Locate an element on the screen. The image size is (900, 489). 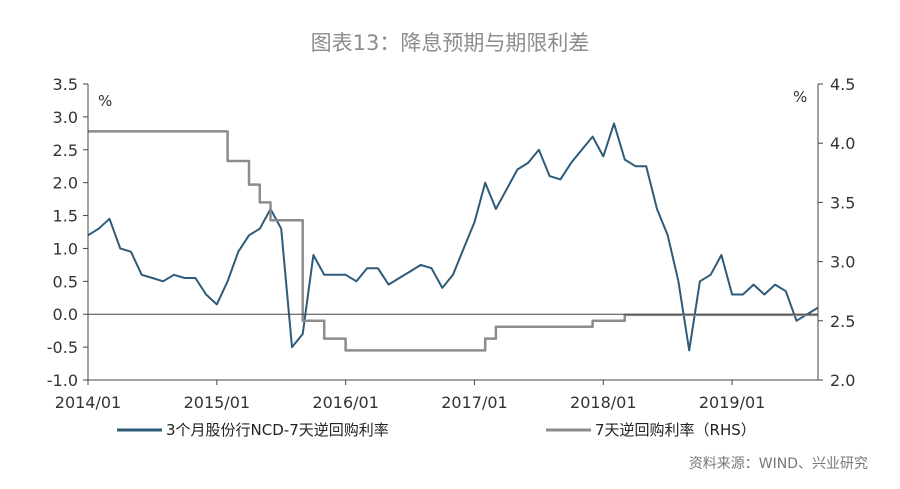
legend-label-reverse-repo: 7天逆回购利率（RHS） is located at coordinates (675, 430).